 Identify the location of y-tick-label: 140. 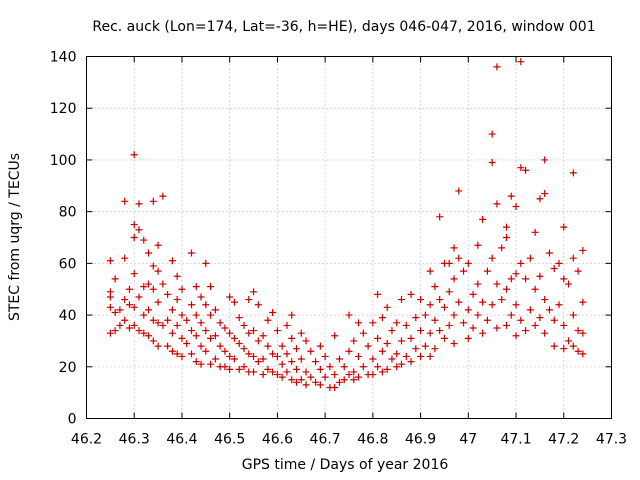
(63, 58).